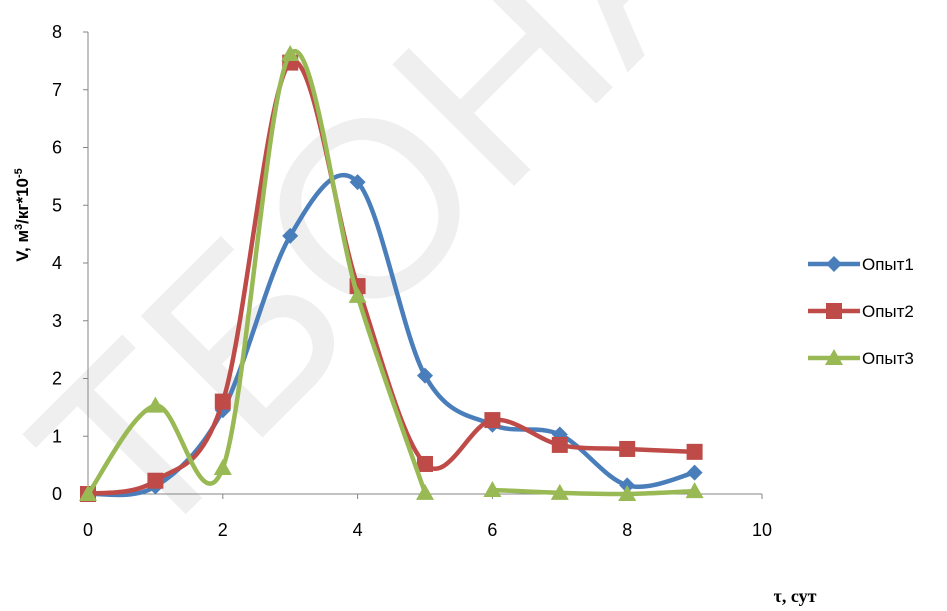  Describe the element at coordinates (593, 492) in the screenshot. I see `series-3-line` at that location.